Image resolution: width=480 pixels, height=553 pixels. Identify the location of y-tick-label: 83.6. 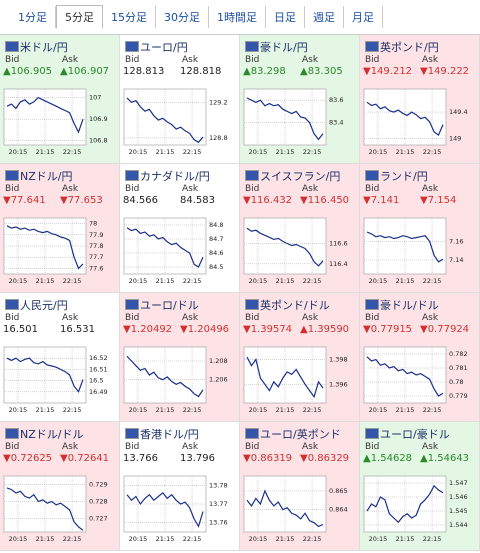
(336, 100).